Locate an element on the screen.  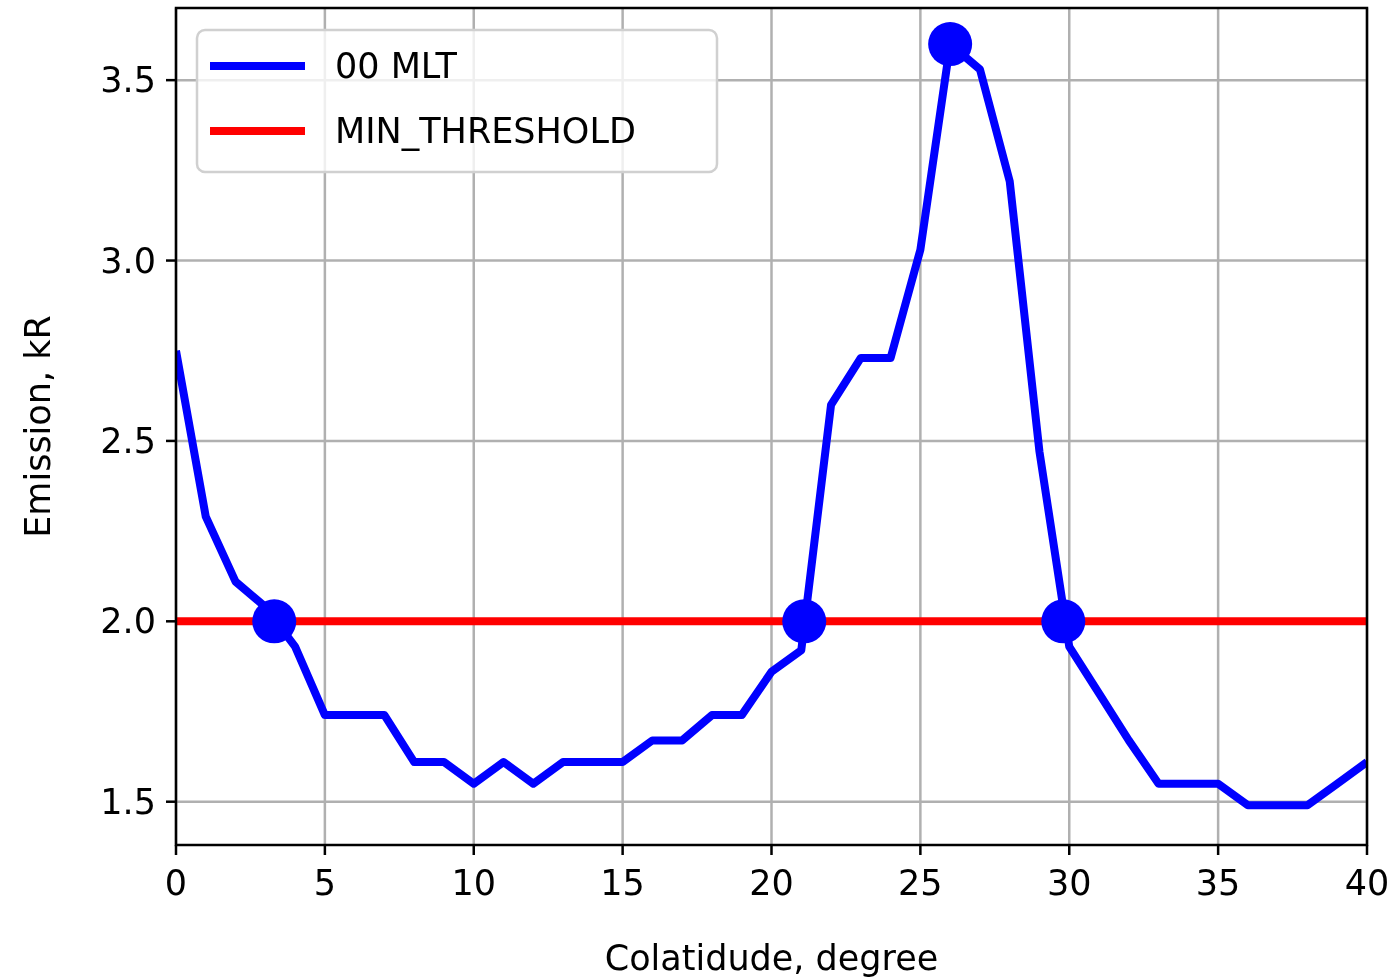
y-tick-label: 3.5 is located at coordinates (128, 80).